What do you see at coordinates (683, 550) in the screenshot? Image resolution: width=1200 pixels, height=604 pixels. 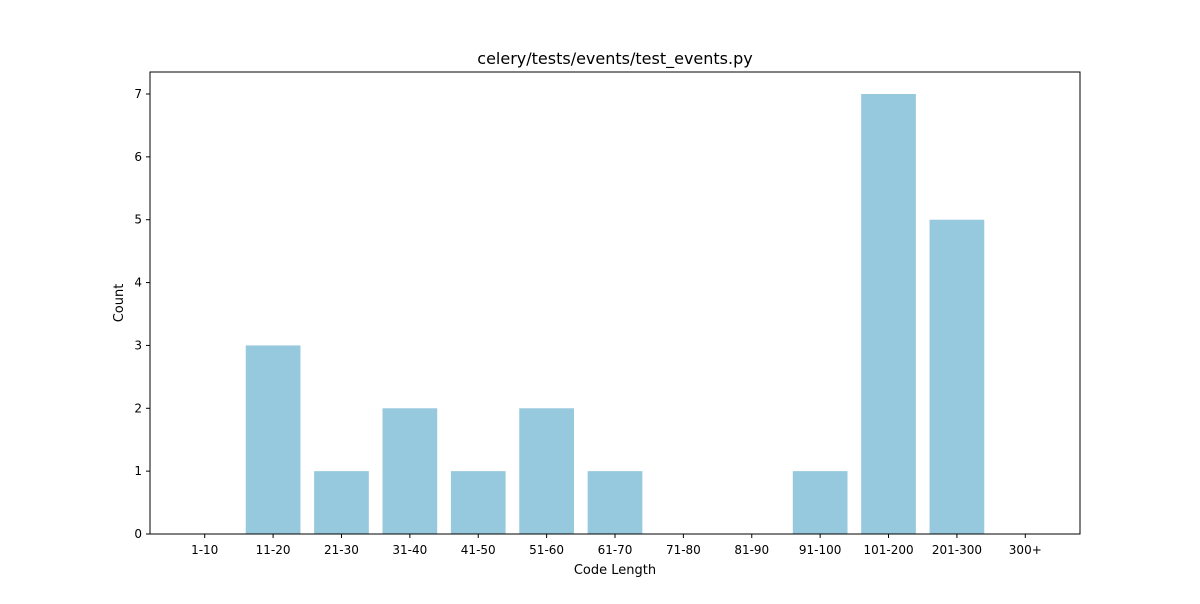 I see `x-tick-label: 71-80` at bounding box center [683, 550].